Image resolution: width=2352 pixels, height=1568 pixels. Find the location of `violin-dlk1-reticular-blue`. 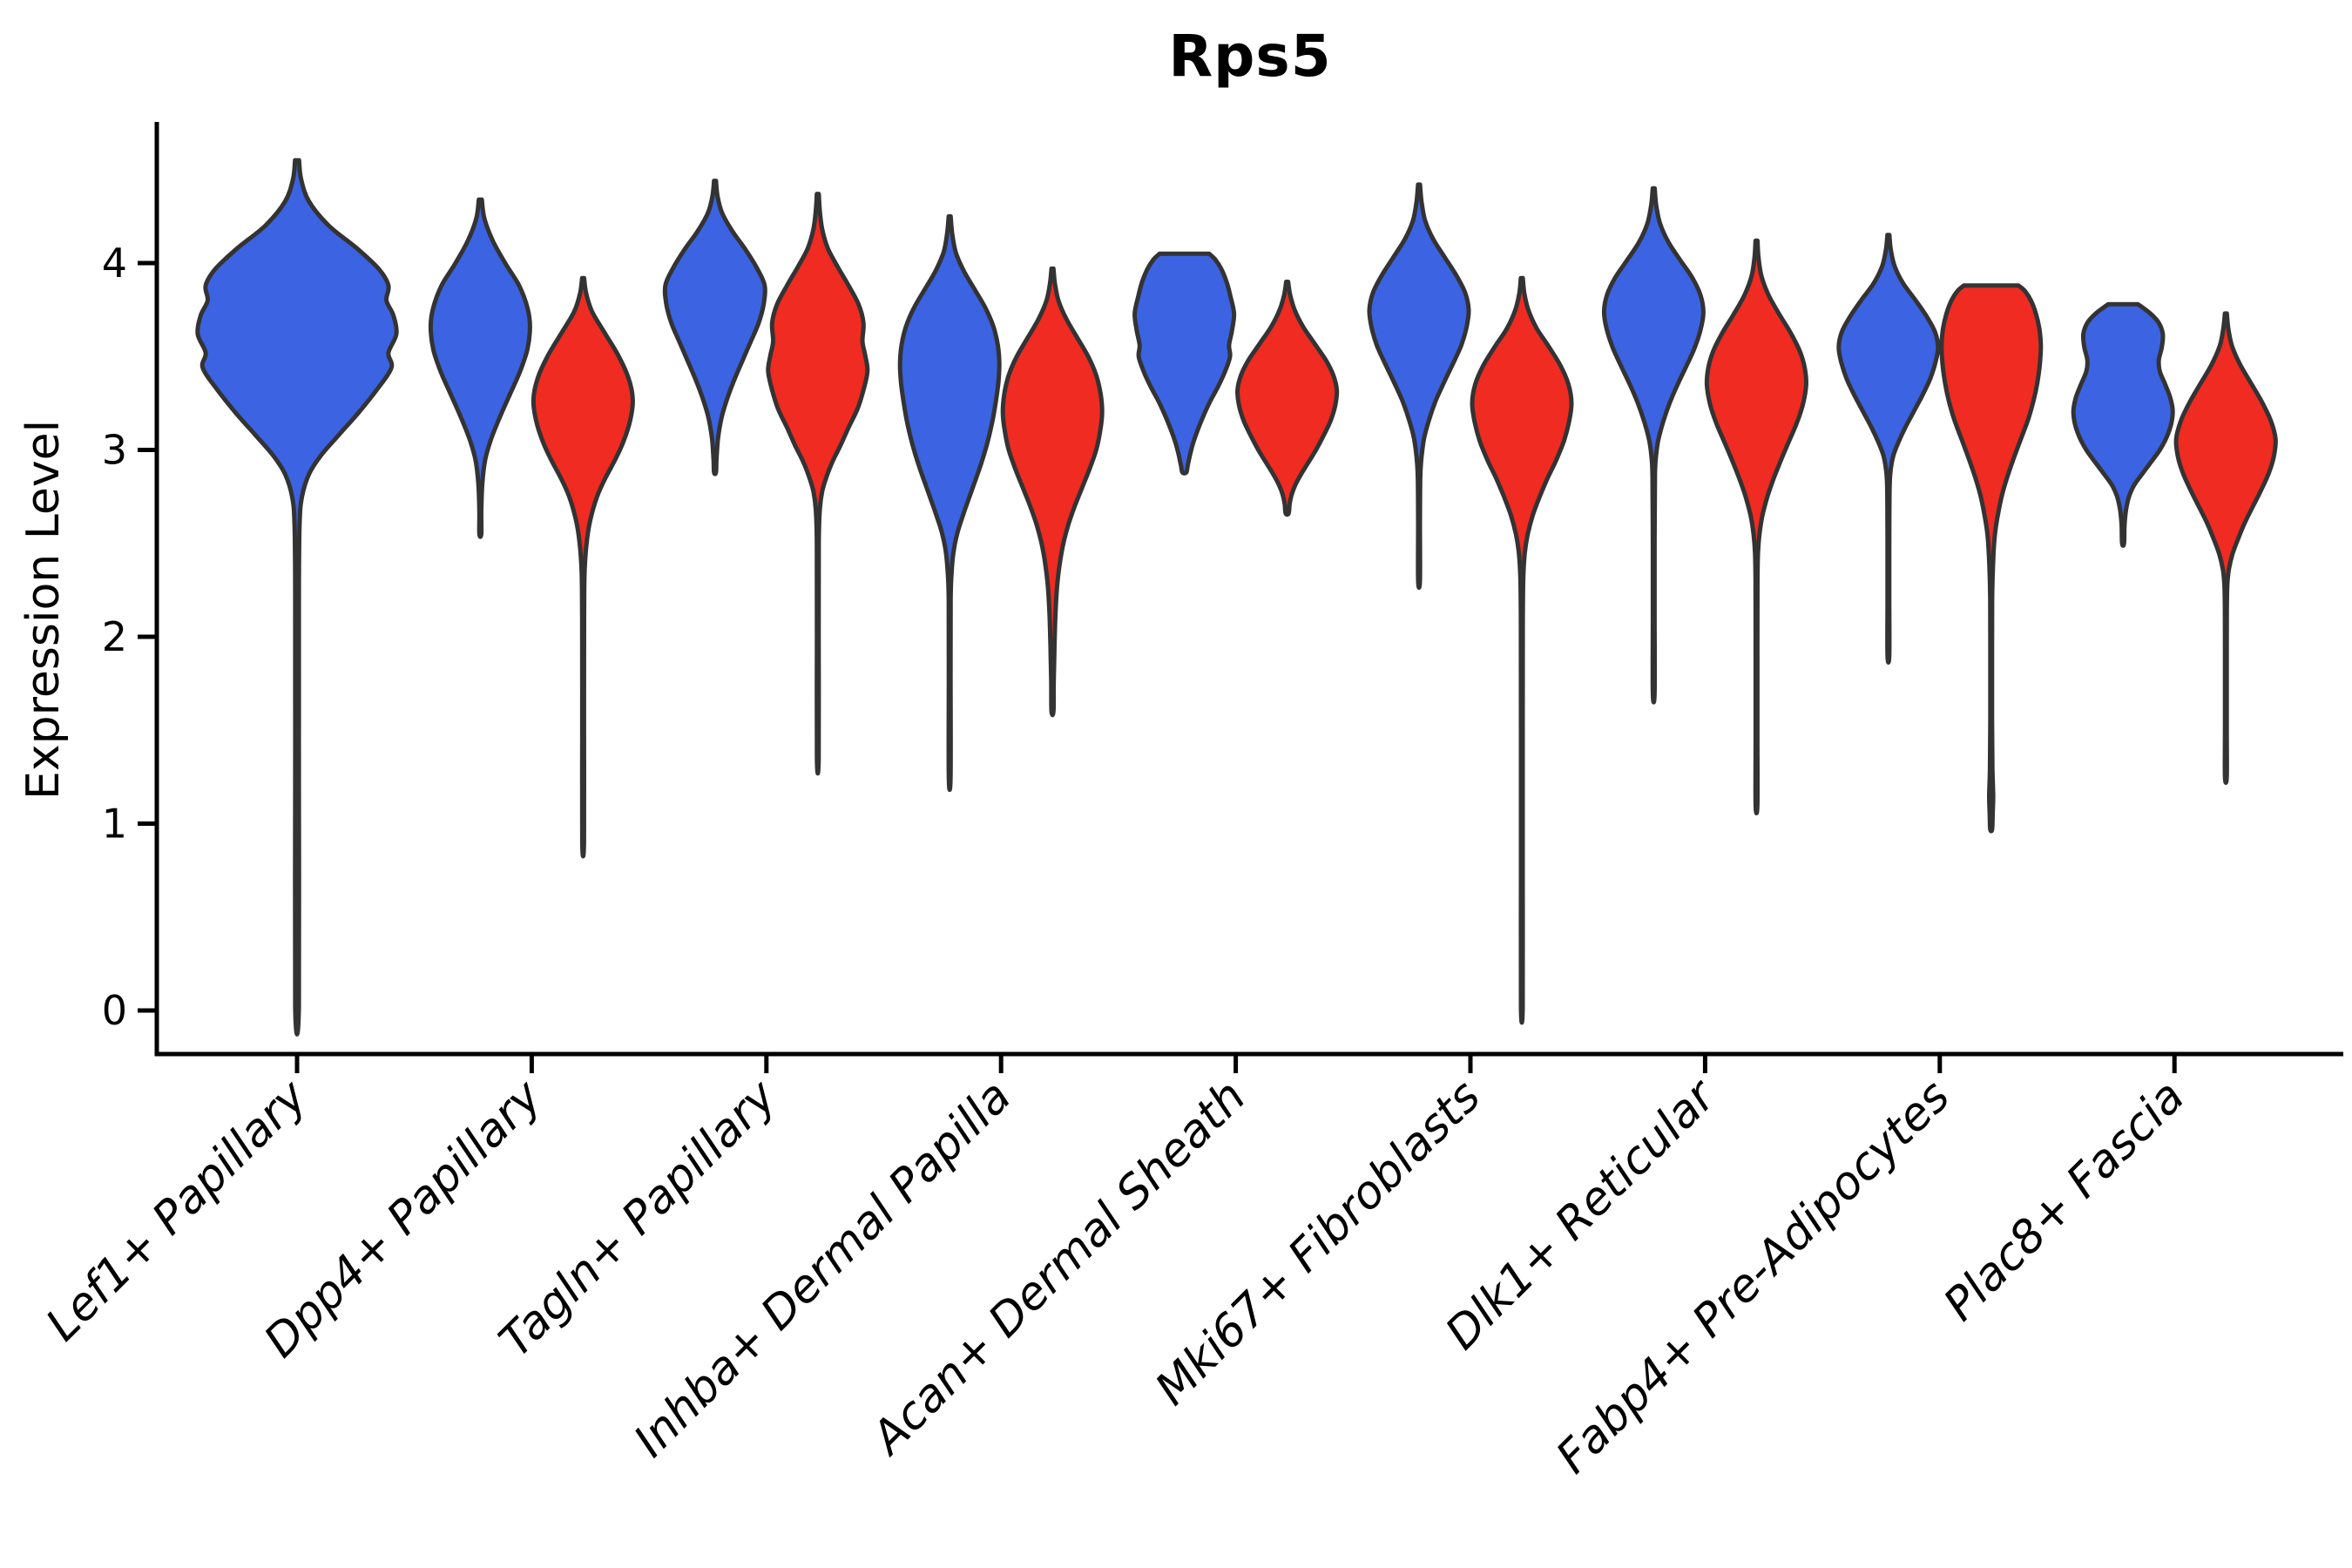

violin-dlk1-reticular-blue is located at coordinates (1654, 445).